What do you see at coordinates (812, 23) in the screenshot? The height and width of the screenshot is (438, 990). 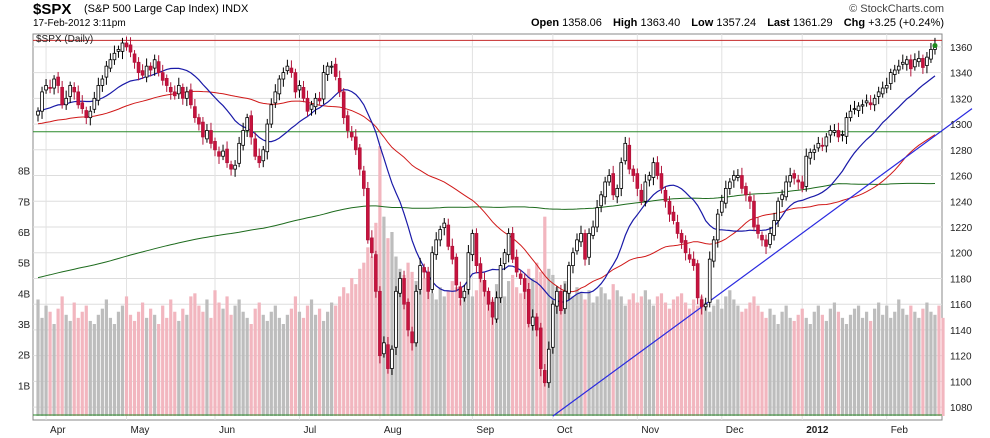 I see `last-value: 1361.29` at bounding box center [812, 23].